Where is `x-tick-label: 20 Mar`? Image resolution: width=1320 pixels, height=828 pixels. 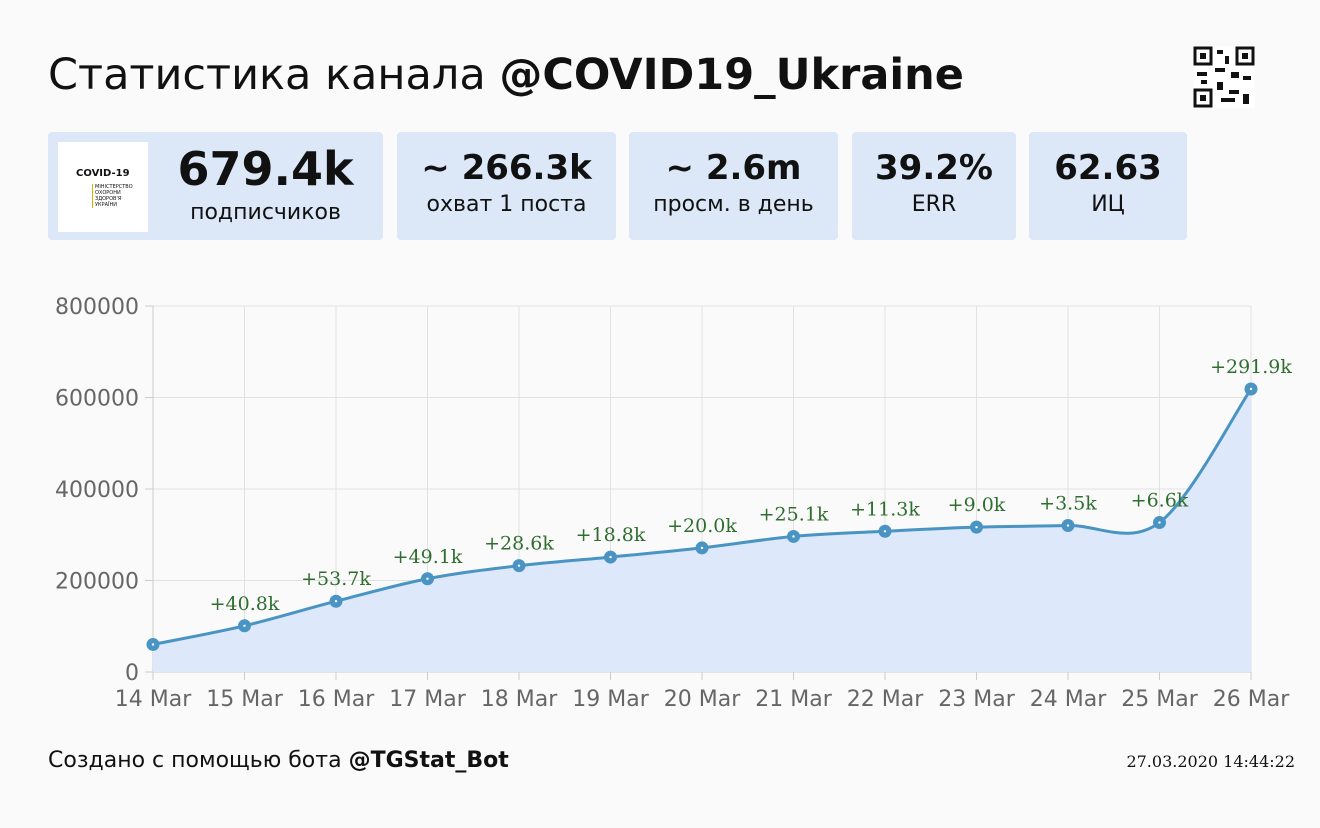 x-tick-label: 20 Mar is located at coordinates (702, 699).